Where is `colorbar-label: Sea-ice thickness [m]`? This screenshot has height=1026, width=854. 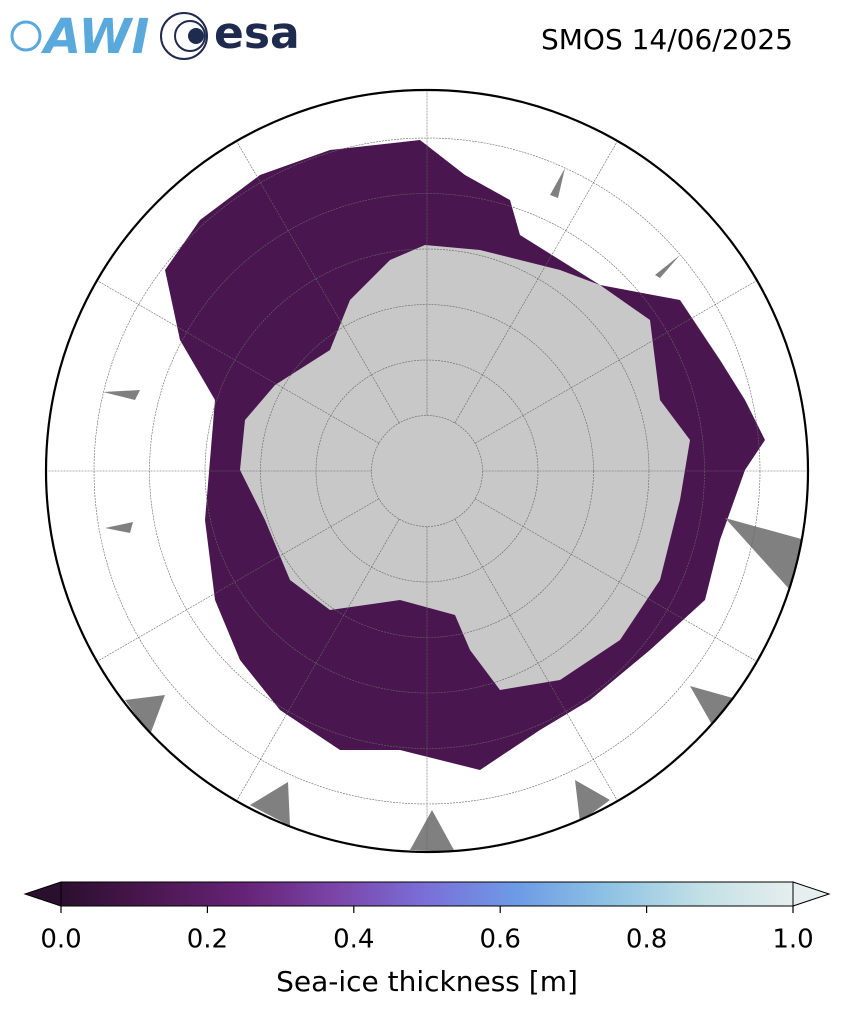
colorbar-label: Sea-ice thickness [m] is located at coordinates (427, 981).